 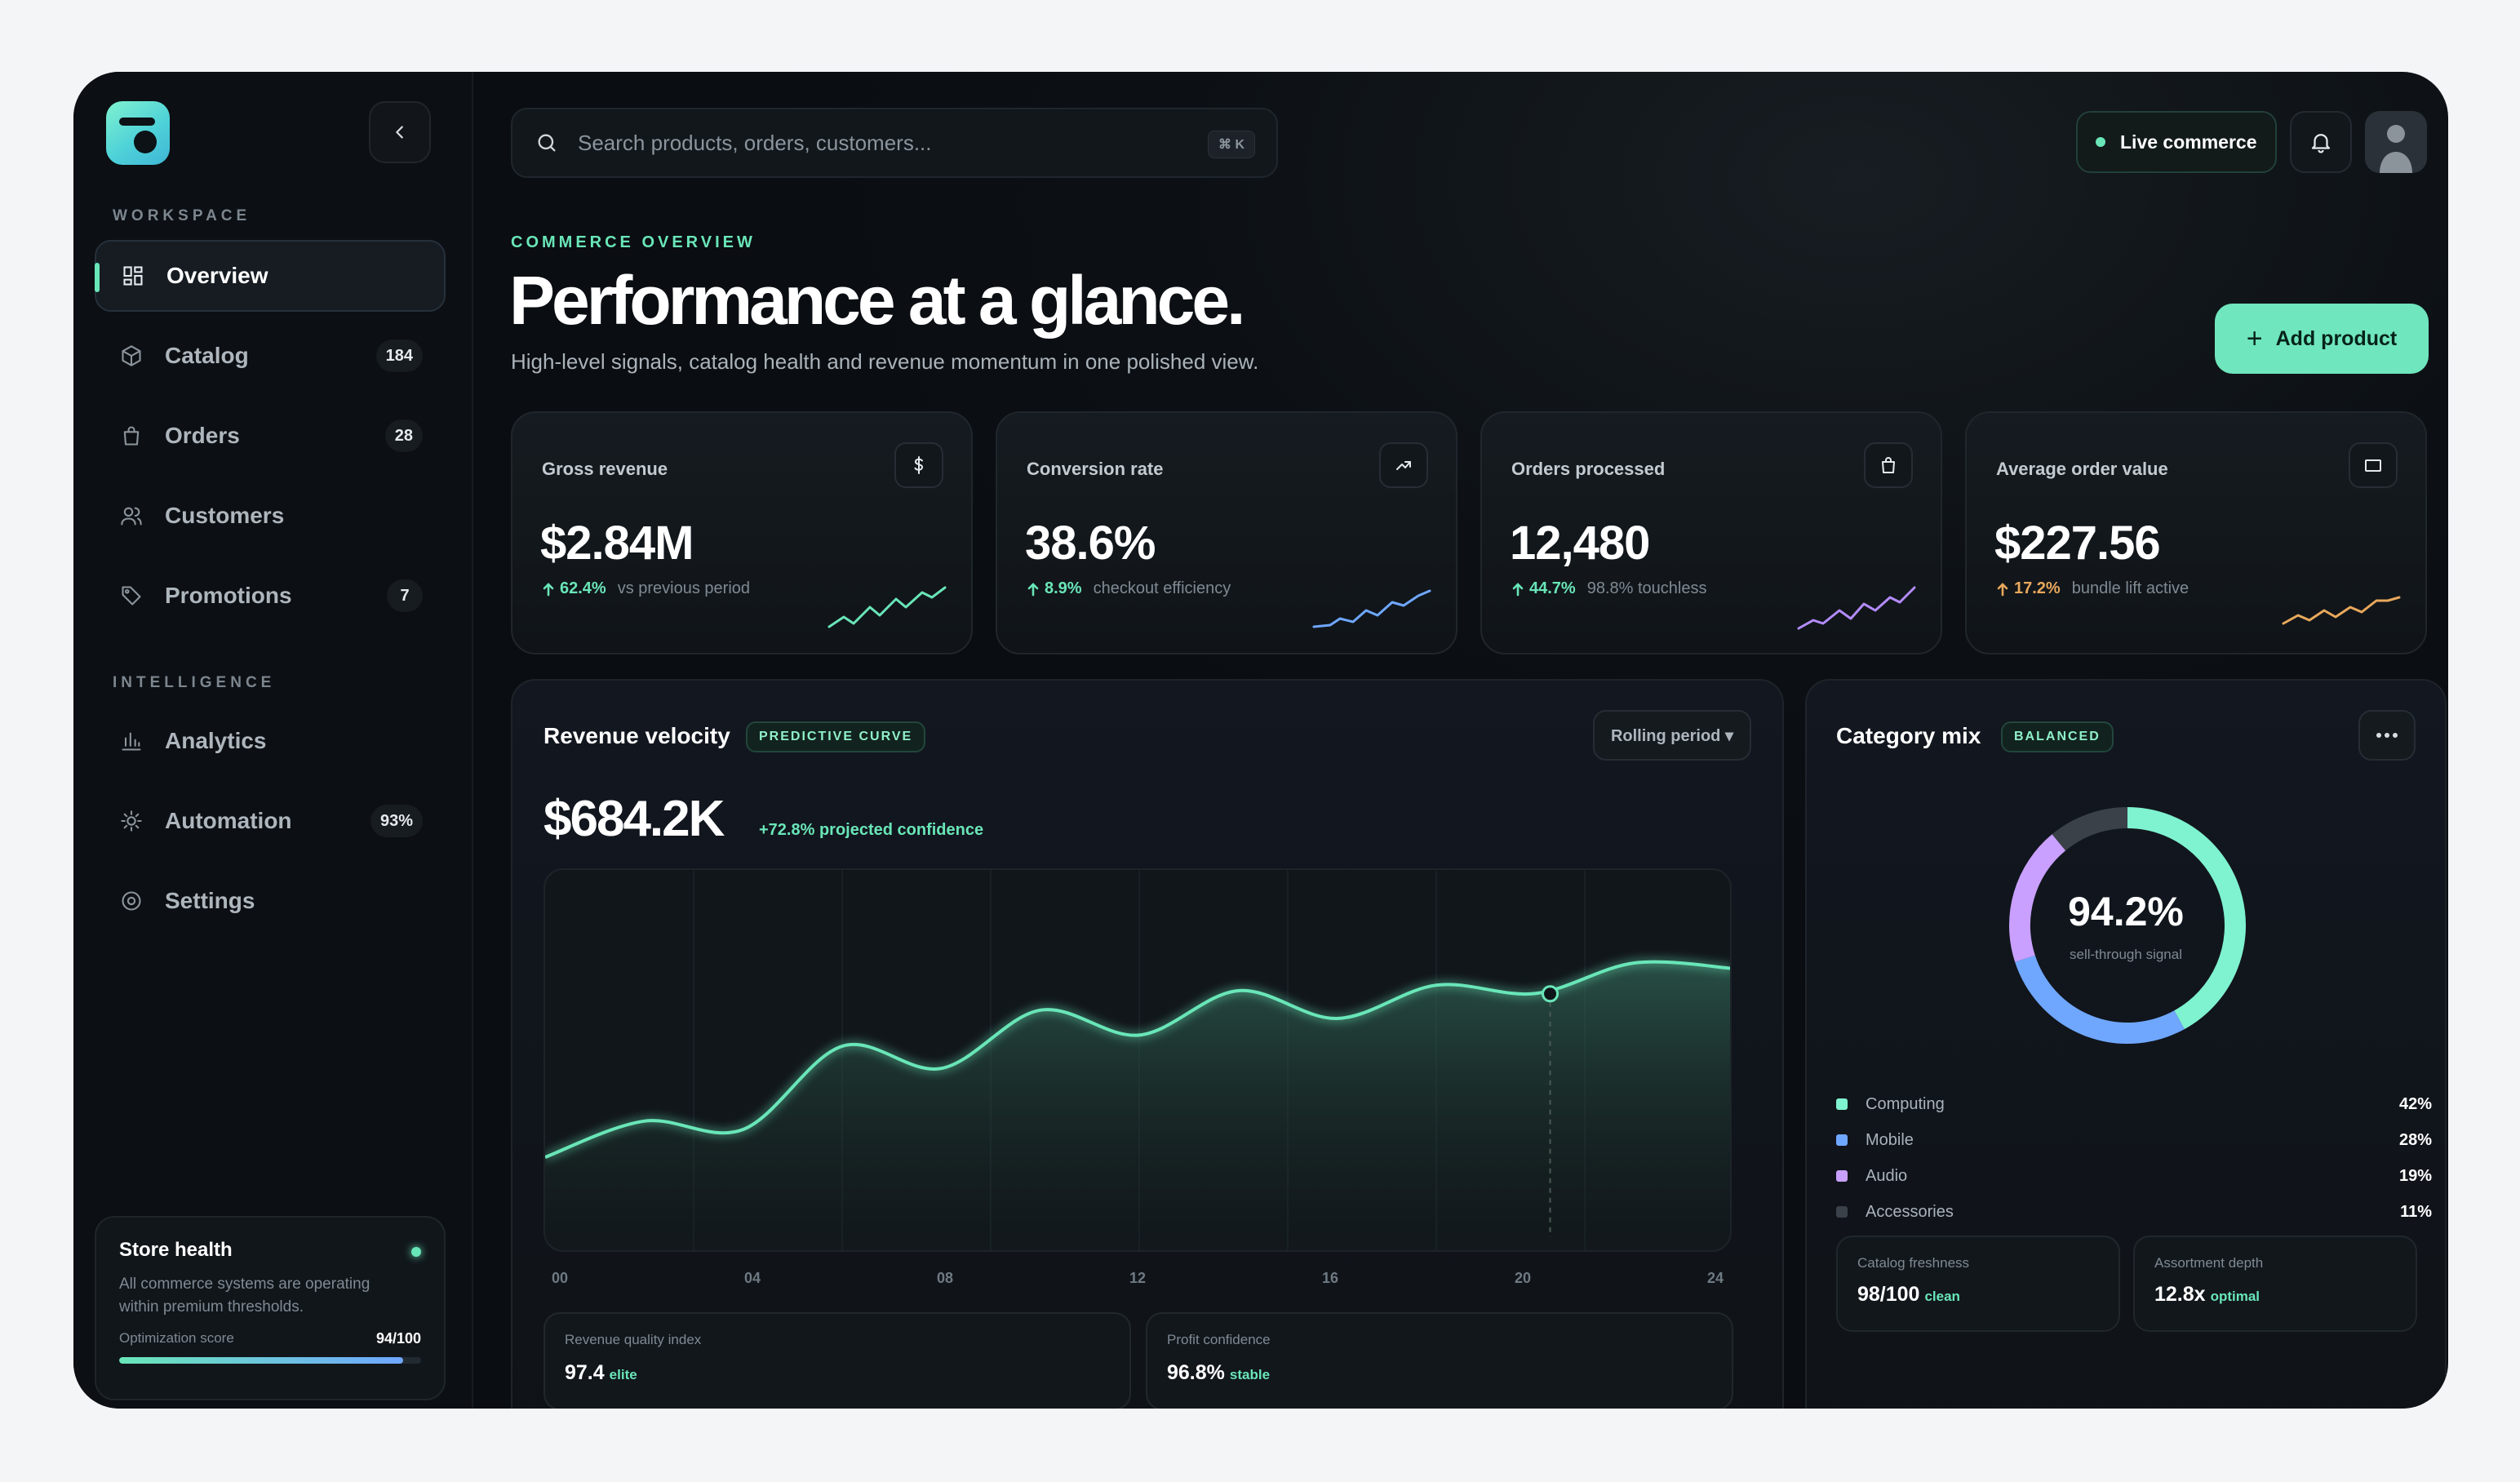 I want to click on optimization-progress-fill, so click(x=261, y=1360).